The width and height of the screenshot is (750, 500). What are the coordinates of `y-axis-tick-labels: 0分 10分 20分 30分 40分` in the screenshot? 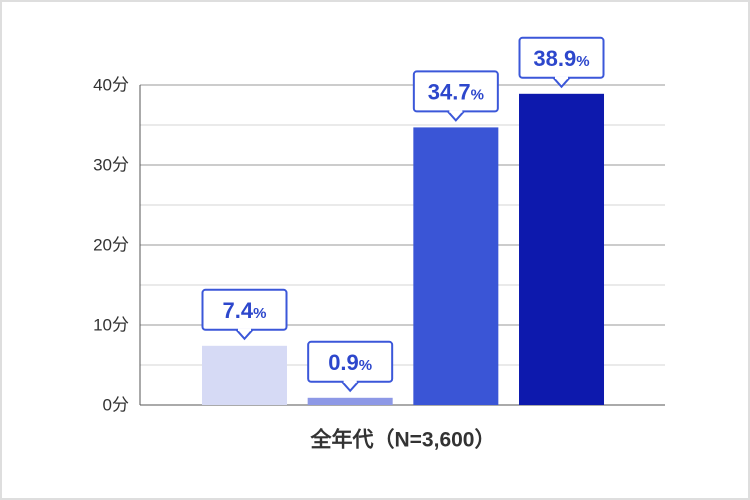 It's located at (111, 245).